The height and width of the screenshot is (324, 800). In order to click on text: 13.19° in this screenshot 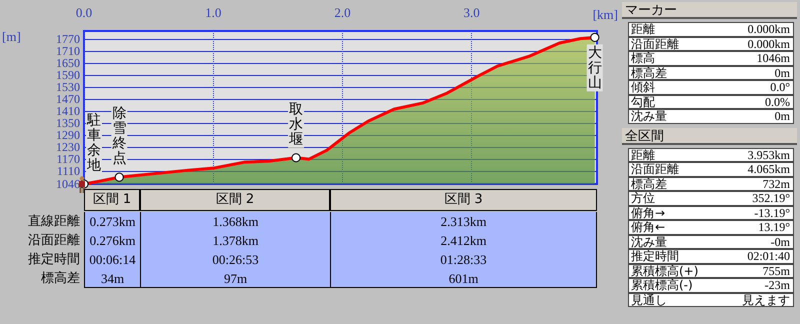, I will do `click(774, 227)`.